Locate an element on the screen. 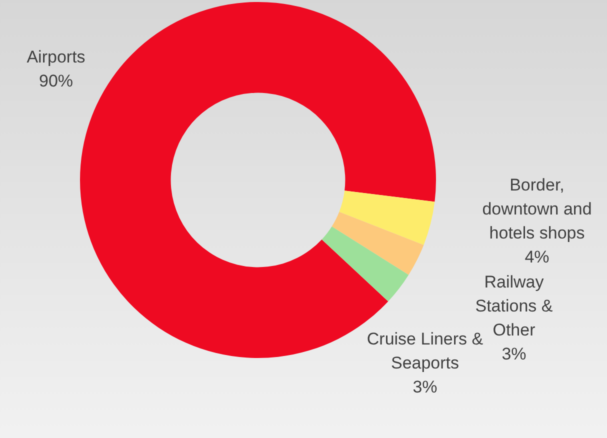 Image resolution: width=607 pixels, height=438 pixels. slice-label: Border, downtown and hotels shops is located at coordinates (537, 209).